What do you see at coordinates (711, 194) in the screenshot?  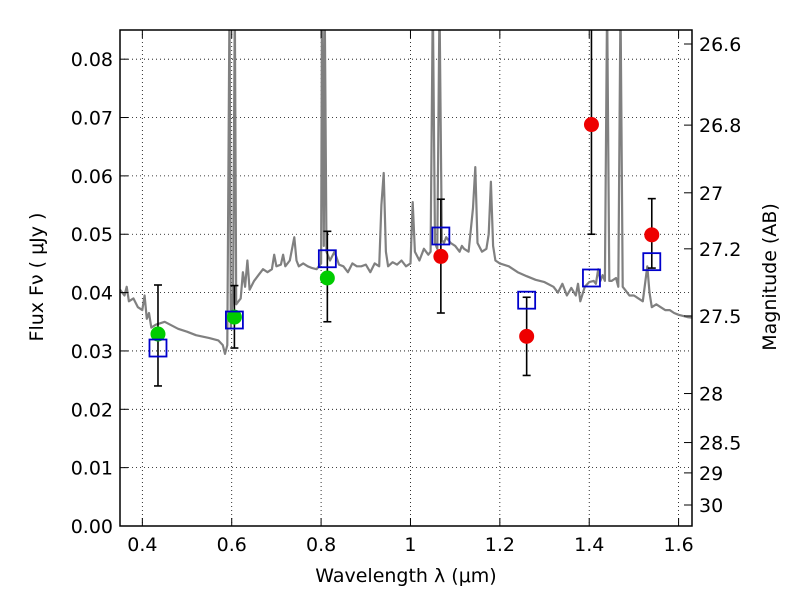 I see `right-tick-label: 27` at bounding box center [711, 194].